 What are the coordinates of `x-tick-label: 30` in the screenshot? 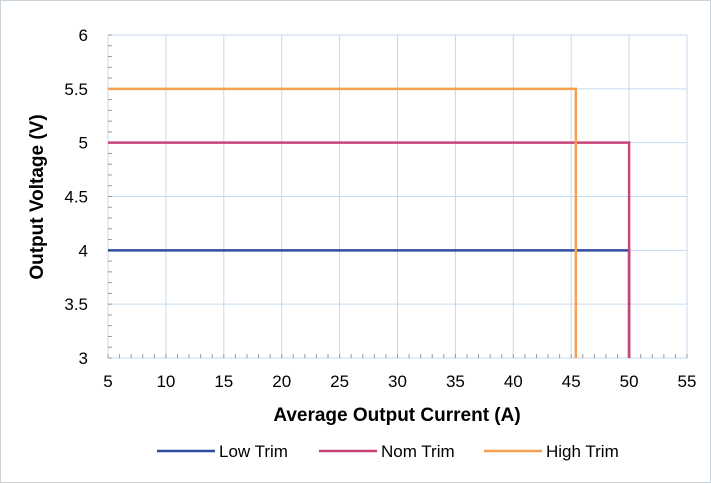 It's located at (397, 381).